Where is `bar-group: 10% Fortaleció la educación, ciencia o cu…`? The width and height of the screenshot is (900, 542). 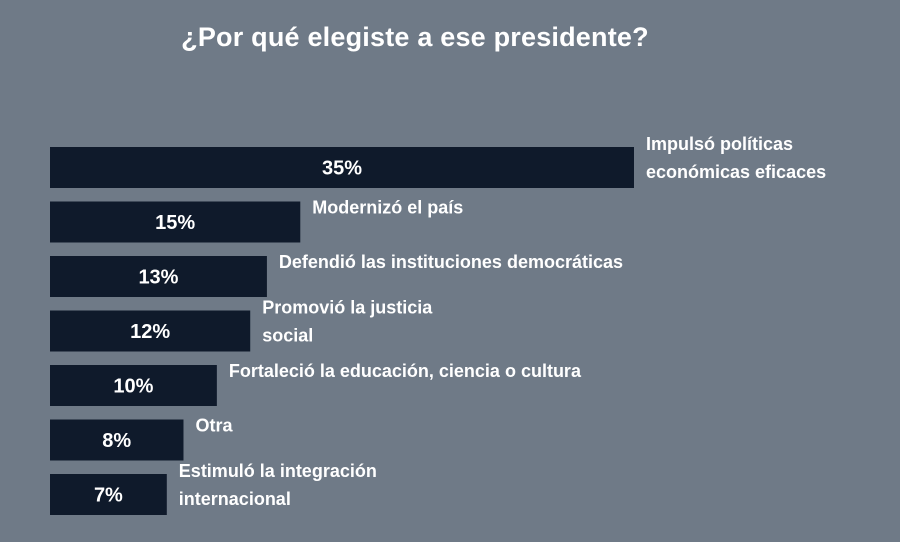 bar-group: 10% Fortaleció la educación, ciencia o cu… is located at coordinates (316, 383).